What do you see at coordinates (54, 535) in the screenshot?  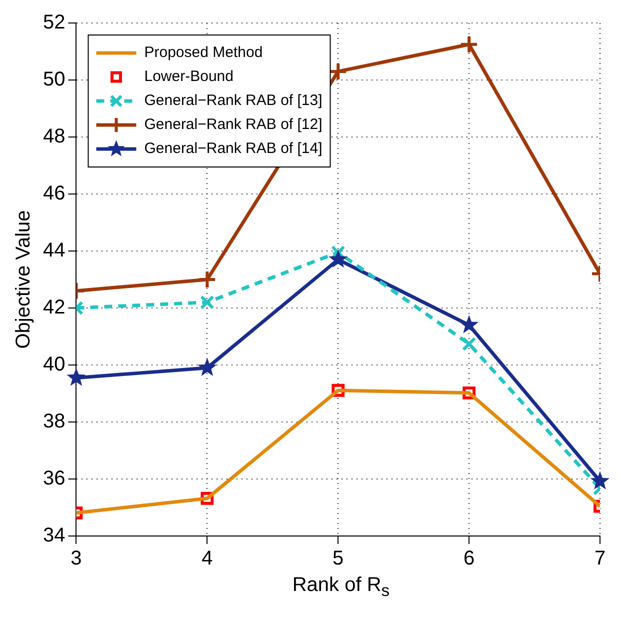 I see `y-tick-label: 34` at bounding box center [54, 535].